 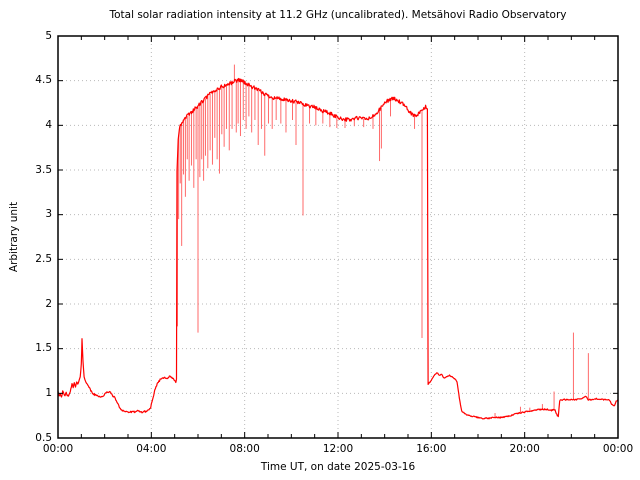 What do you see at coordinates (43, 437) in the screenshot?
I see `y-tick-label: 0.5` at bounding box center [43, 437].